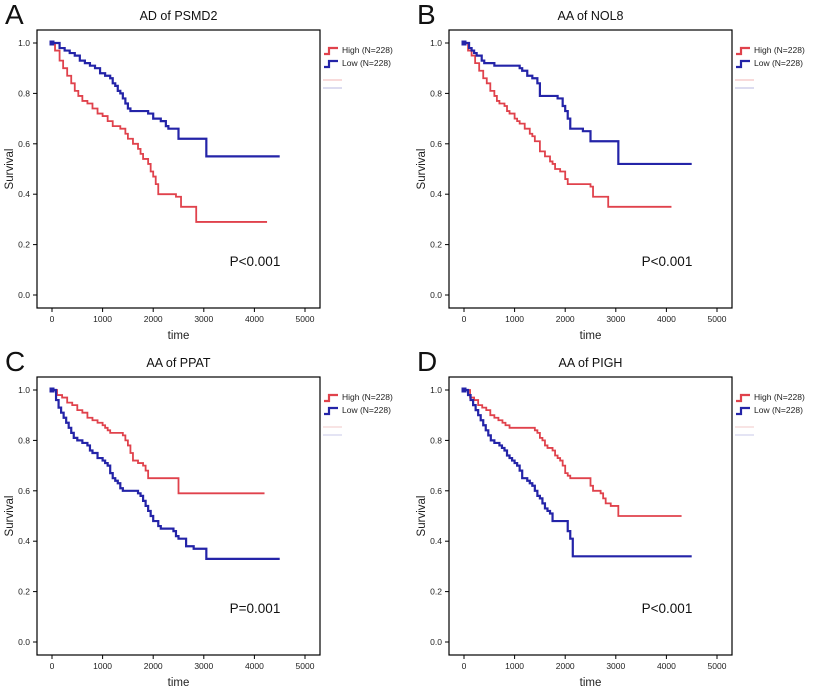 This screenshot has width=825, height=695. What do you see at coordinates (15, 361) in the screenshot?
I see `panel-label-c: C` at bounding box center [15, 361].